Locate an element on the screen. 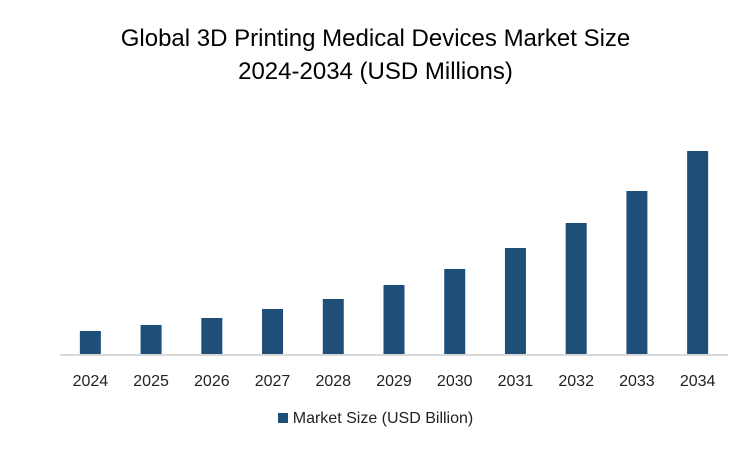  x-tick-label-2033: 2033 is located at coordinates (637, 381).